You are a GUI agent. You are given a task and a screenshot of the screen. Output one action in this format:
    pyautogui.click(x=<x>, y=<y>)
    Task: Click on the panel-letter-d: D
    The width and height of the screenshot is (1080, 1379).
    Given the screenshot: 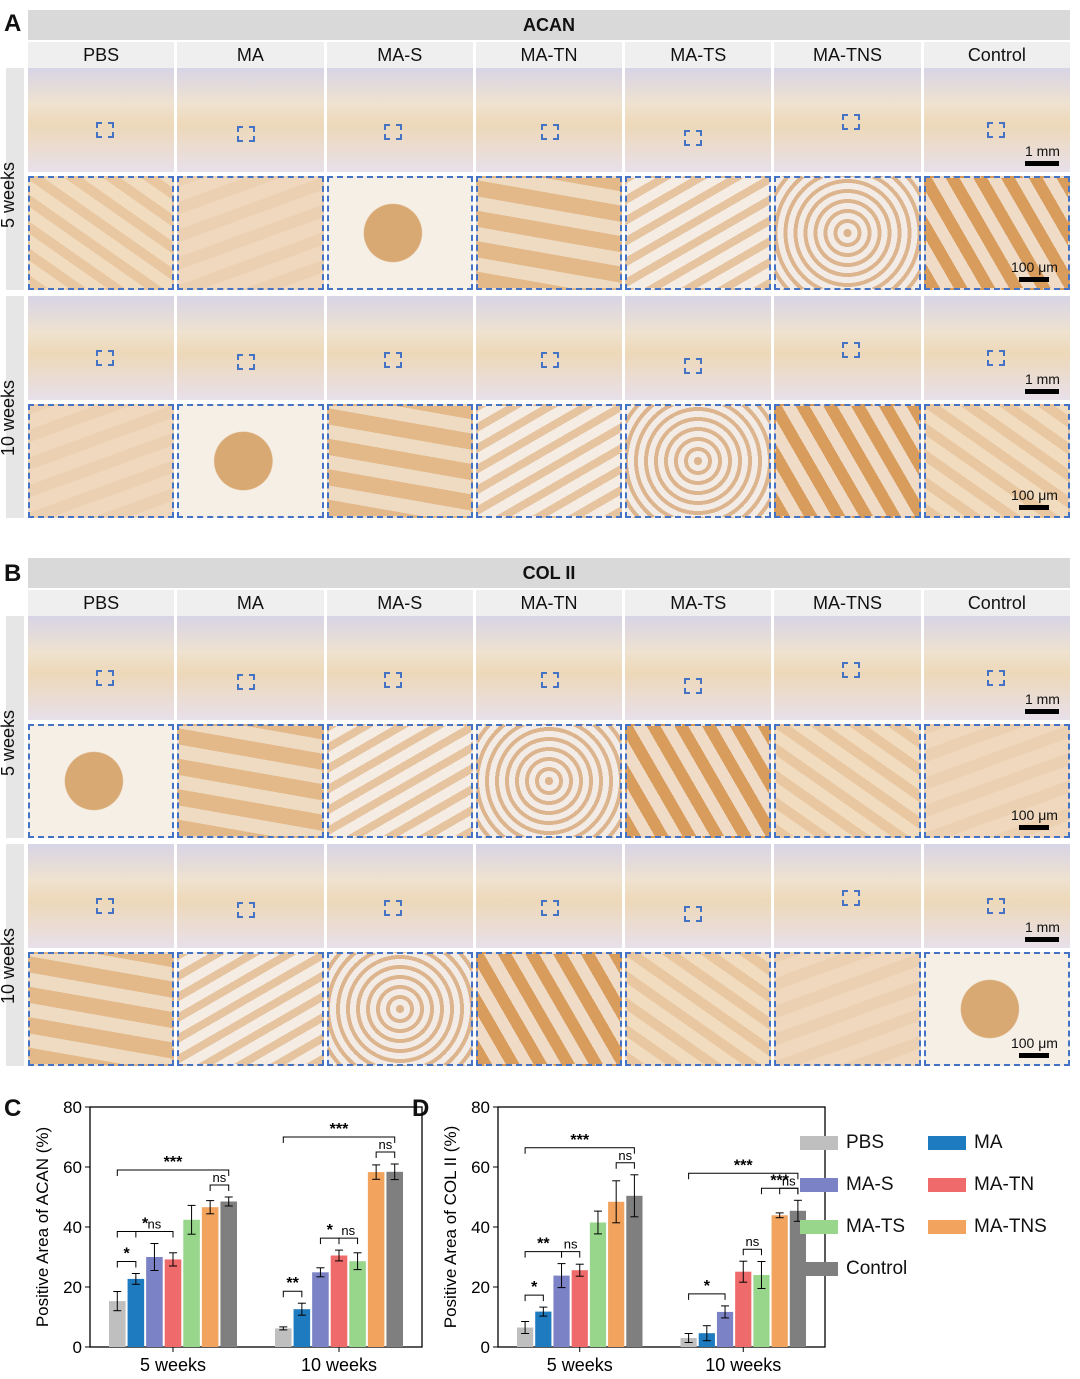 What is the action you would take?
    pyautogui.click(x=421, y=1108)
    